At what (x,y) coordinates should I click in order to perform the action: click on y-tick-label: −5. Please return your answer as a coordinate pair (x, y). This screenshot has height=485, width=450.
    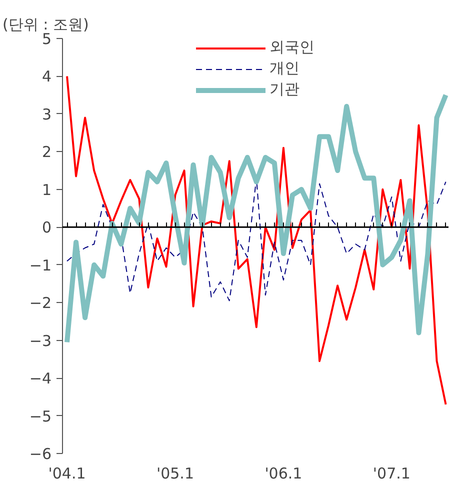
    Looking at the image, I should click on (40, 416).